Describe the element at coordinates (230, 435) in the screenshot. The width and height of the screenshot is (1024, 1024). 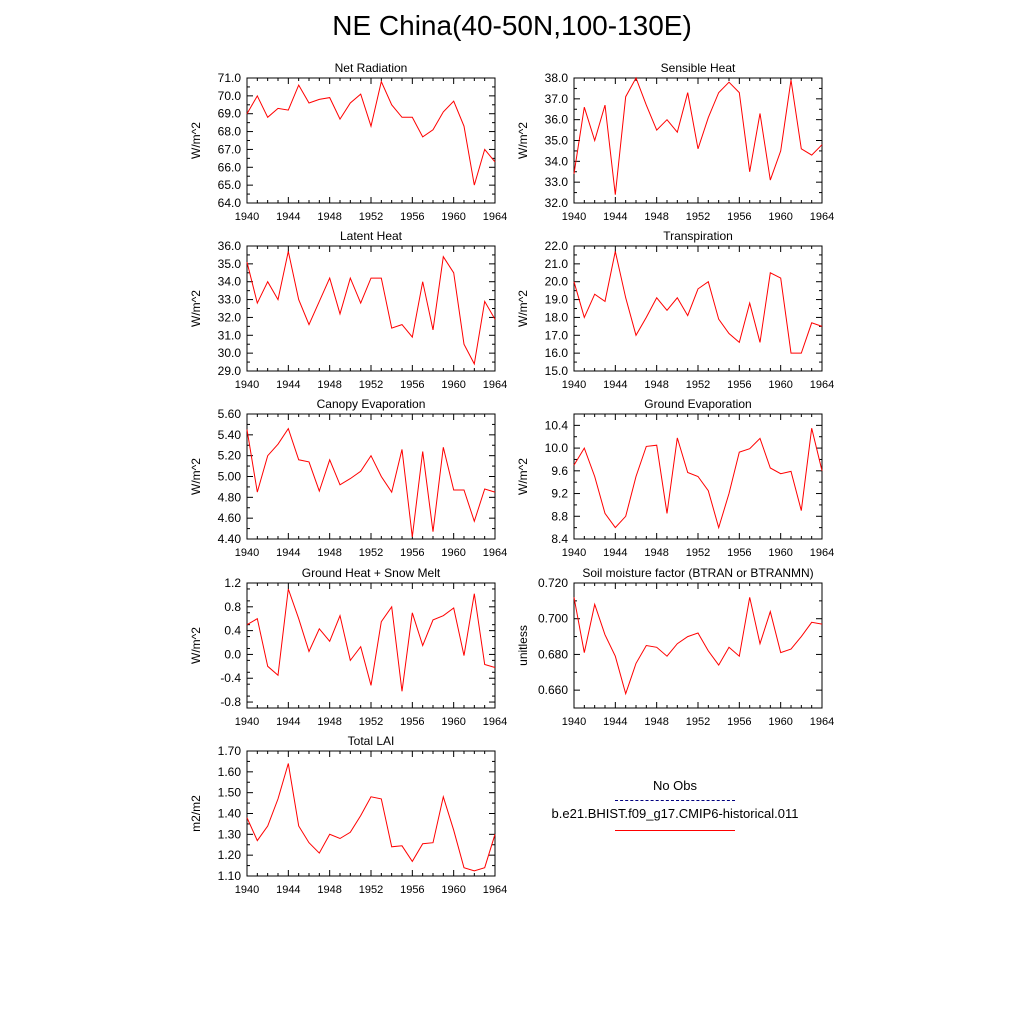
I see `y-tick-label: 5.40` at that location.